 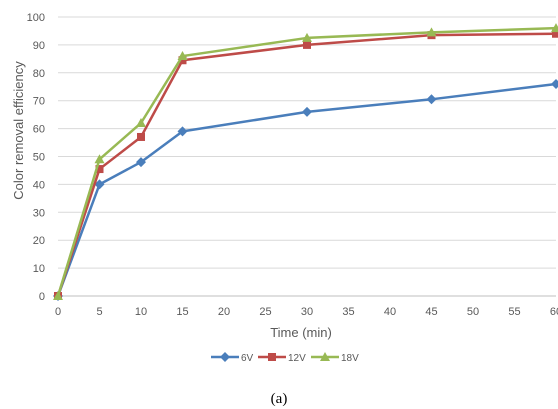 What do you see at coordinates (39, 158) in the screenshot?
I see `y-tick-label-50: 50` at bounding box center [39, 158].